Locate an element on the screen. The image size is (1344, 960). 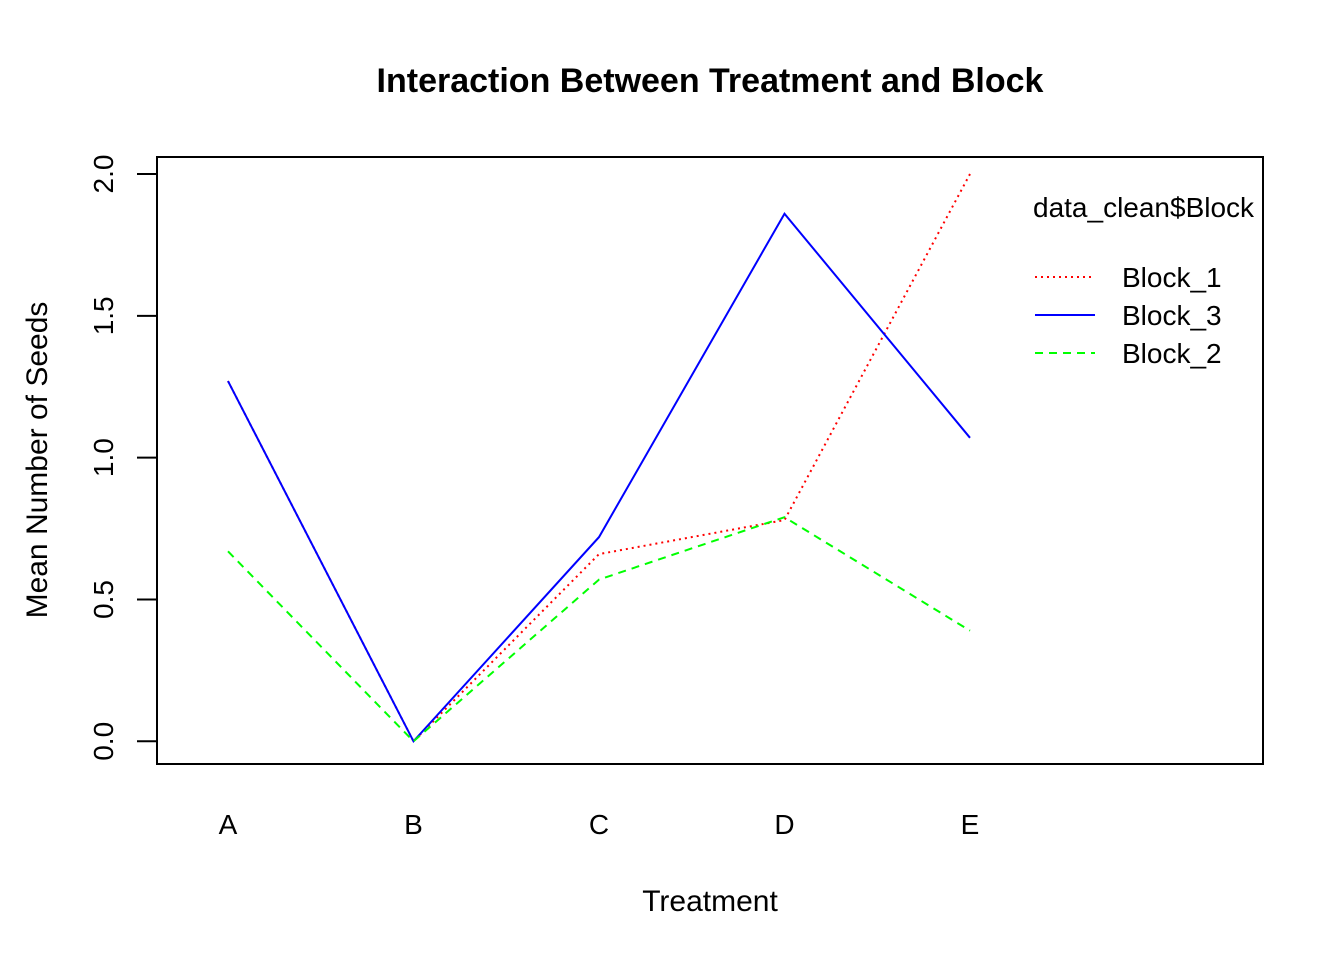
y-tick-label: 1.0 is located at coordinates (103, 457).